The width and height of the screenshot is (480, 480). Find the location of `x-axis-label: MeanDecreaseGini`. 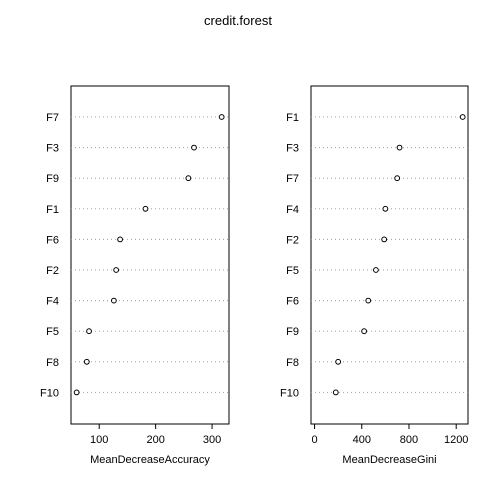

x-axis-label: MeanDecreaseGini is located at coordinates (389, 460).